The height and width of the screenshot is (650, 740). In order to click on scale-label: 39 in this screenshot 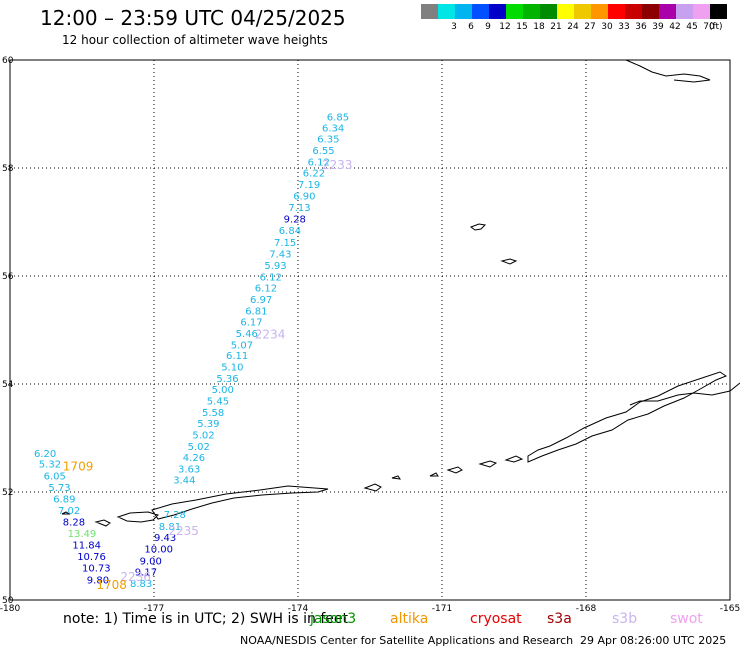, I will do `click(658, 27)`.